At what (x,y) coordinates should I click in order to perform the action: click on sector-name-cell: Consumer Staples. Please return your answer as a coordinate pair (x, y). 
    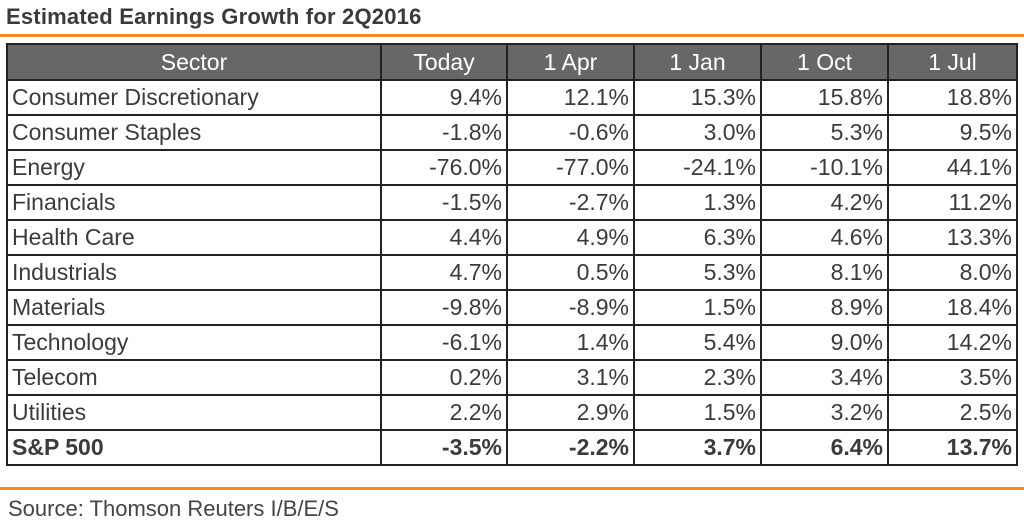
    Looking at the image, I should click on (194, 132).